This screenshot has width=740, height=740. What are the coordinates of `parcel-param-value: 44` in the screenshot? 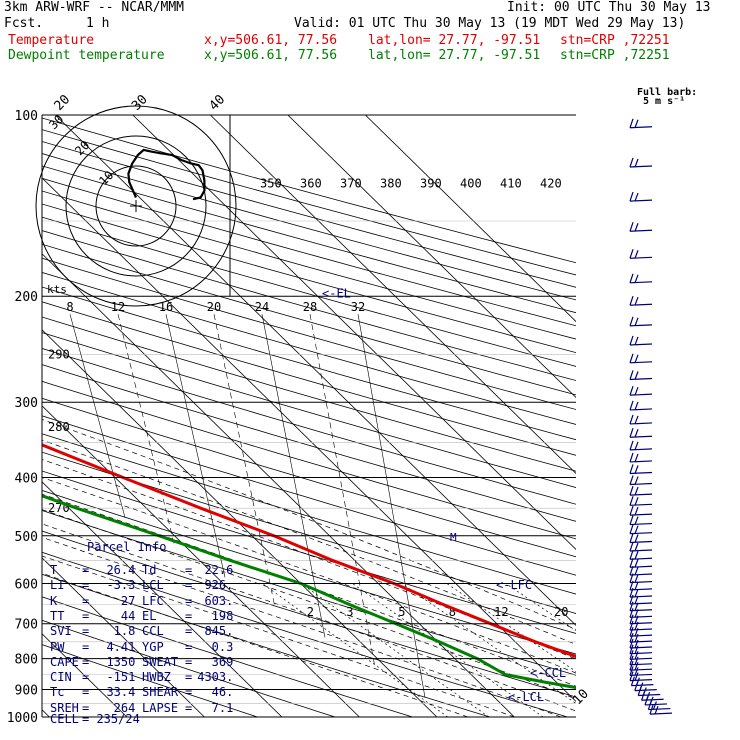 It's located at (114, 615).